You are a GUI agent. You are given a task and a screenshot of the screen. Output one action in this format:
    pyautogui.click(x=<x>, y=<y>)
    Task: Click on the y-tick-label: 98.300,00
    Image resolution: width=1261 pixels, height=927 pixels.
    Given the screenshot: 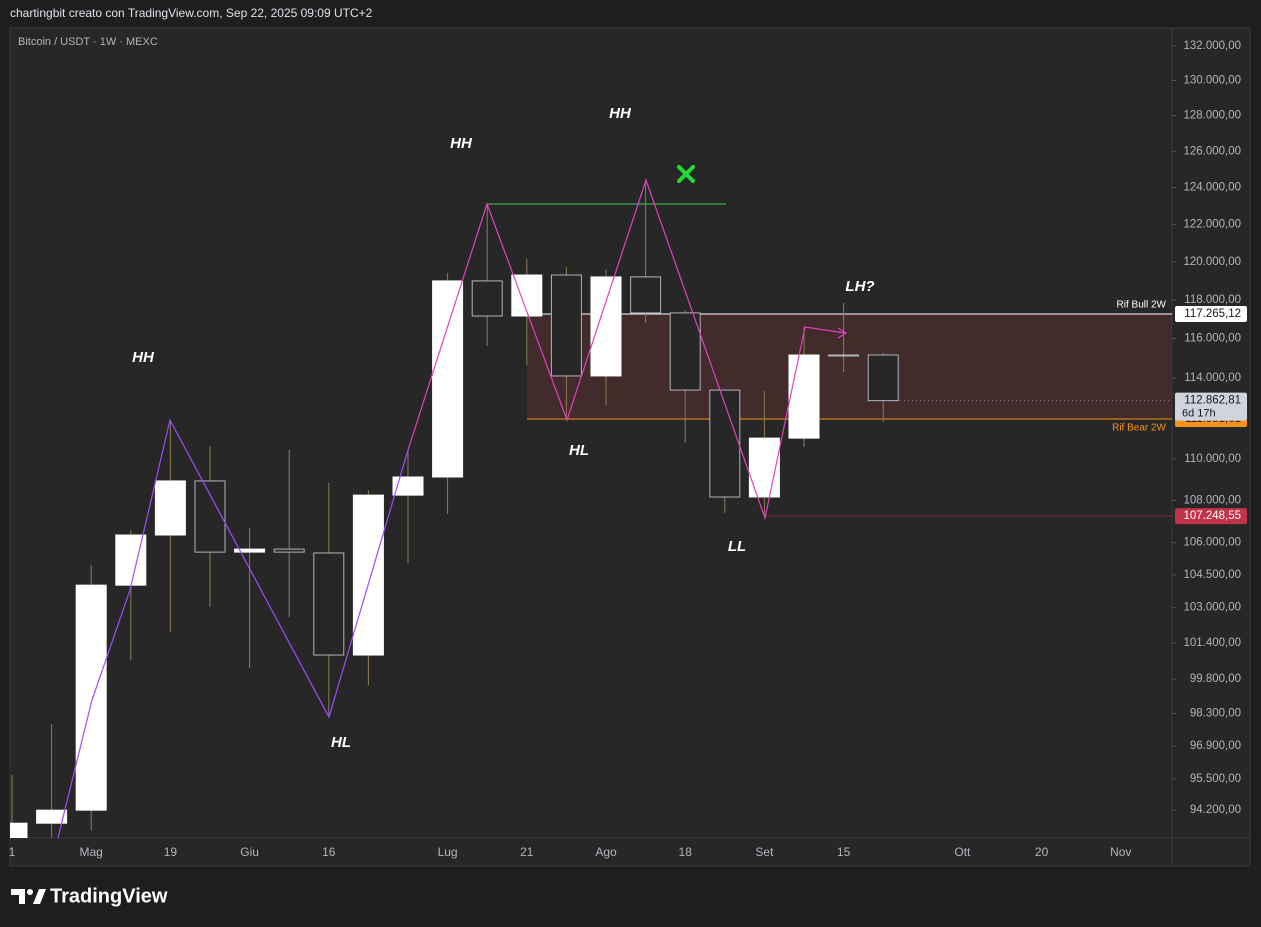 What is the action you would take?
    pyautogui.click(x=1215, y=713)
    